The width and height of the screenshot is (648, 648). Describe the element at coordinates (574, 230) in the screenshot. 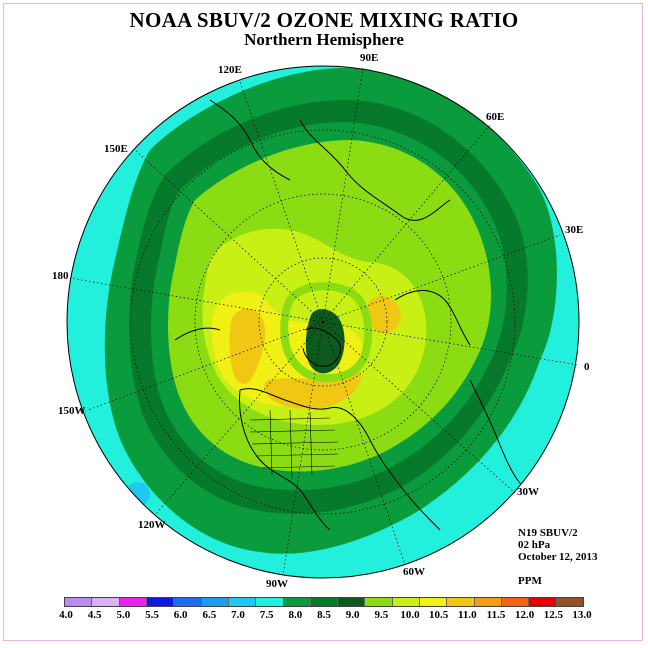

I see `lon-label-30e: 30E` at that location.